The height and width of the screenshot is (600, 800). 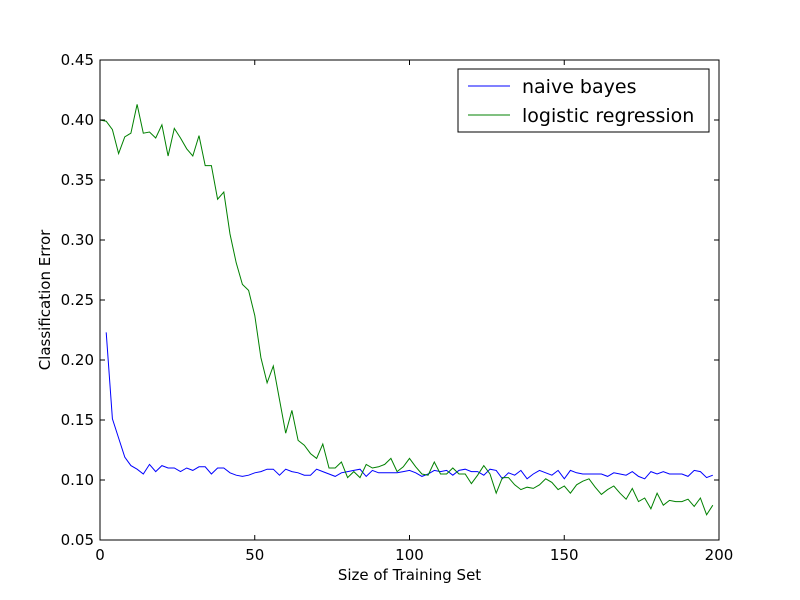 What do you see at coordinates (254, 555) in the screenshot?
I see `x-tick-label: 50` at bounding box center [254, 555].